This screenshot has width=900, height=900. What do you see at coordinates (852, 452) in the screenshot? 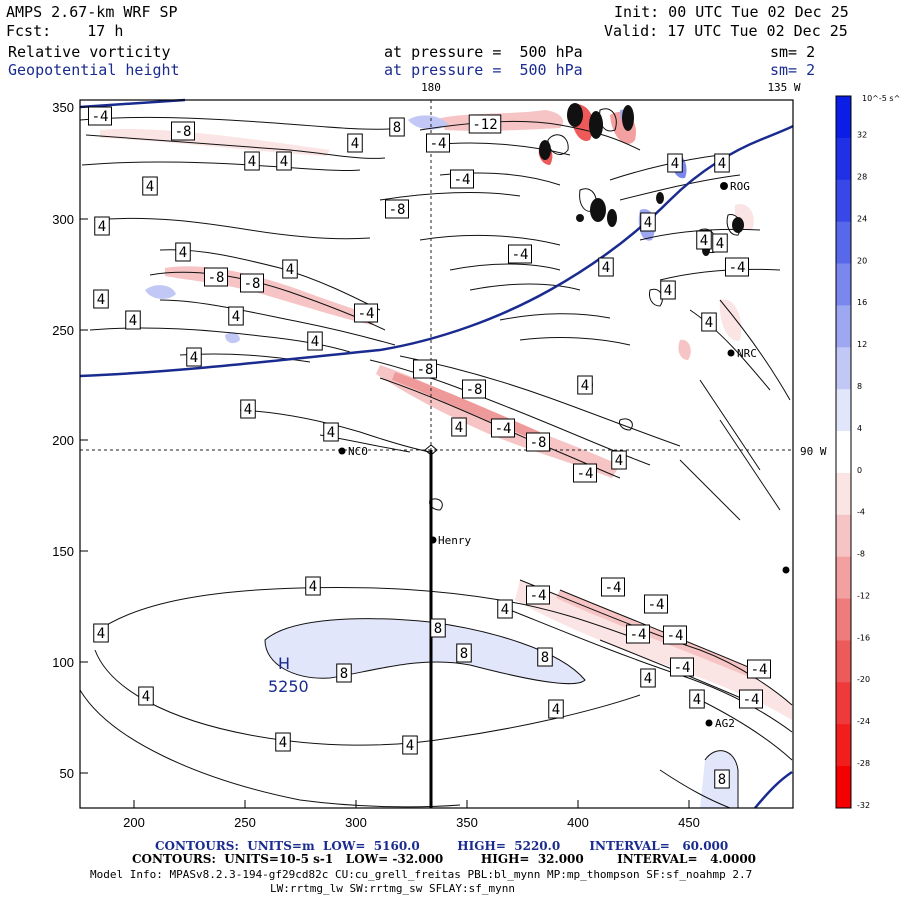
I see `colorbar: 32 28 24 20 16 12 8 4 0 -4 -8 -12 -16 -20 -24 -28 -32` at bounding box center [852, 452].